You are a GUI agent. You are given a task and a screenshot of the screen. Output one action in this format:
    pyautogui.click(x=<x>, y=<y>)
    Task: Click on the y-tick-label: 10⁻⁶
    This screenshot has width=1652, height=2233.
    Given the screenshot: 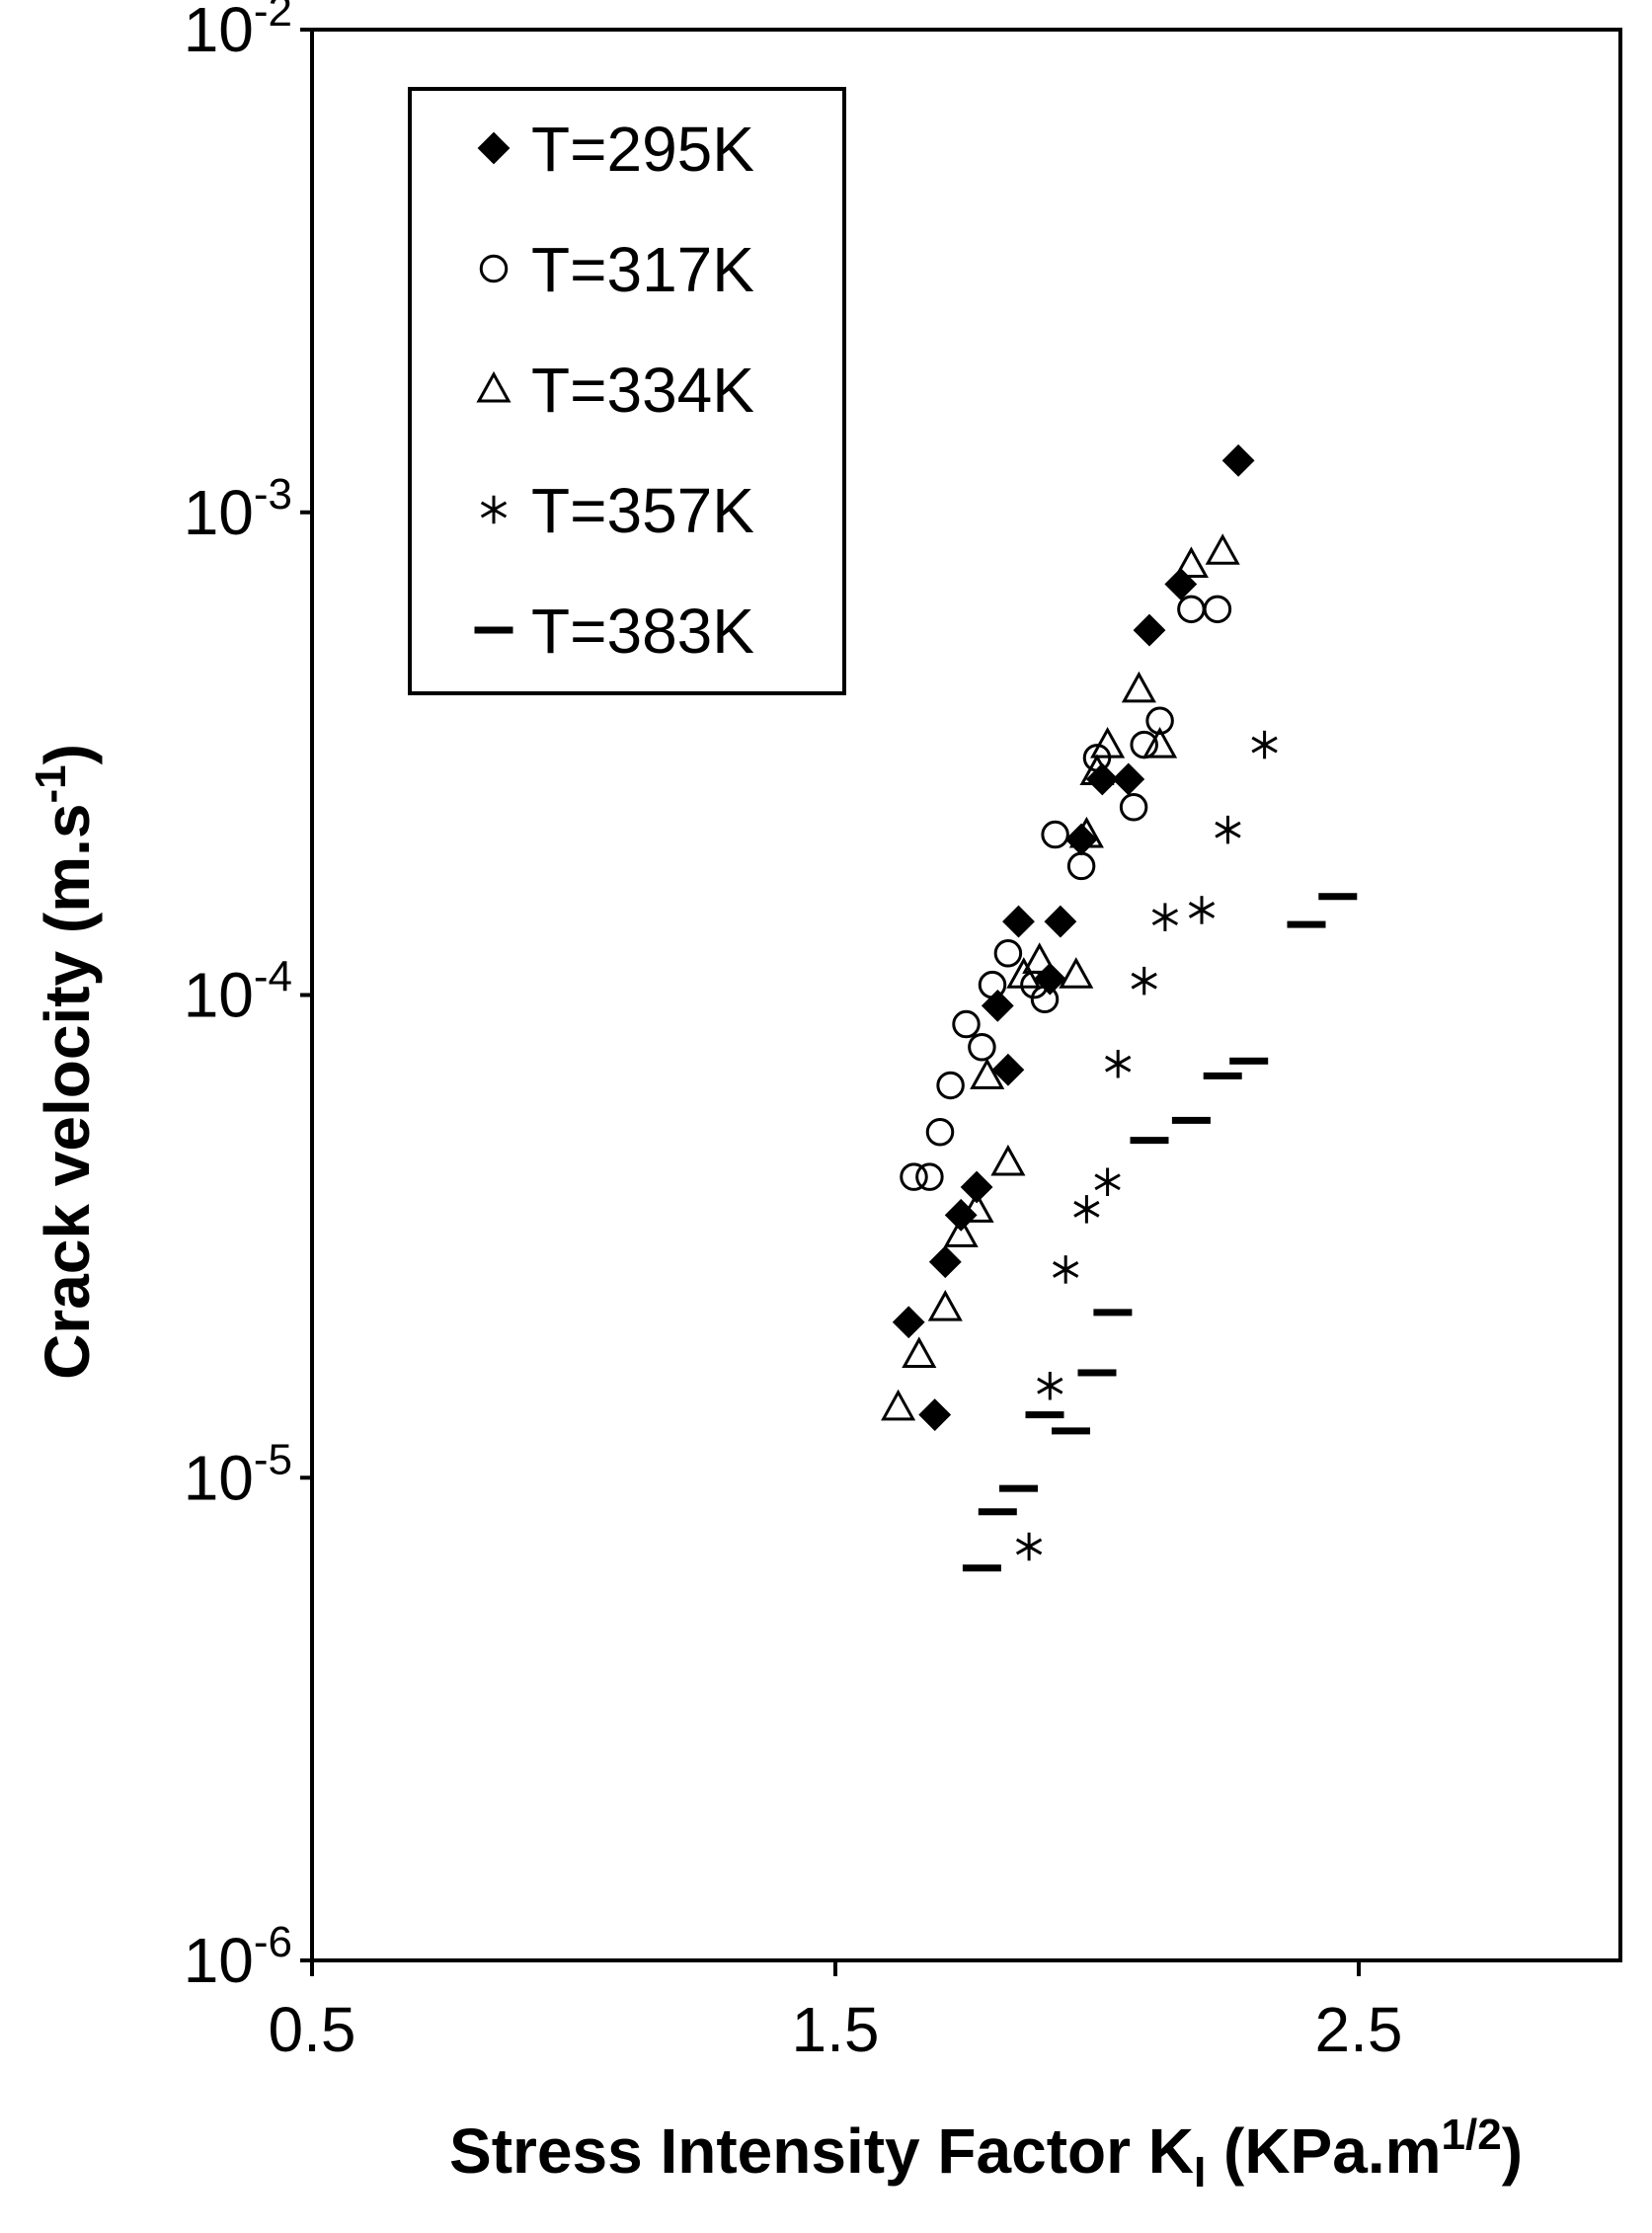 What is the action you would take?
    pyautogui.click(x=238, y=1957)
    